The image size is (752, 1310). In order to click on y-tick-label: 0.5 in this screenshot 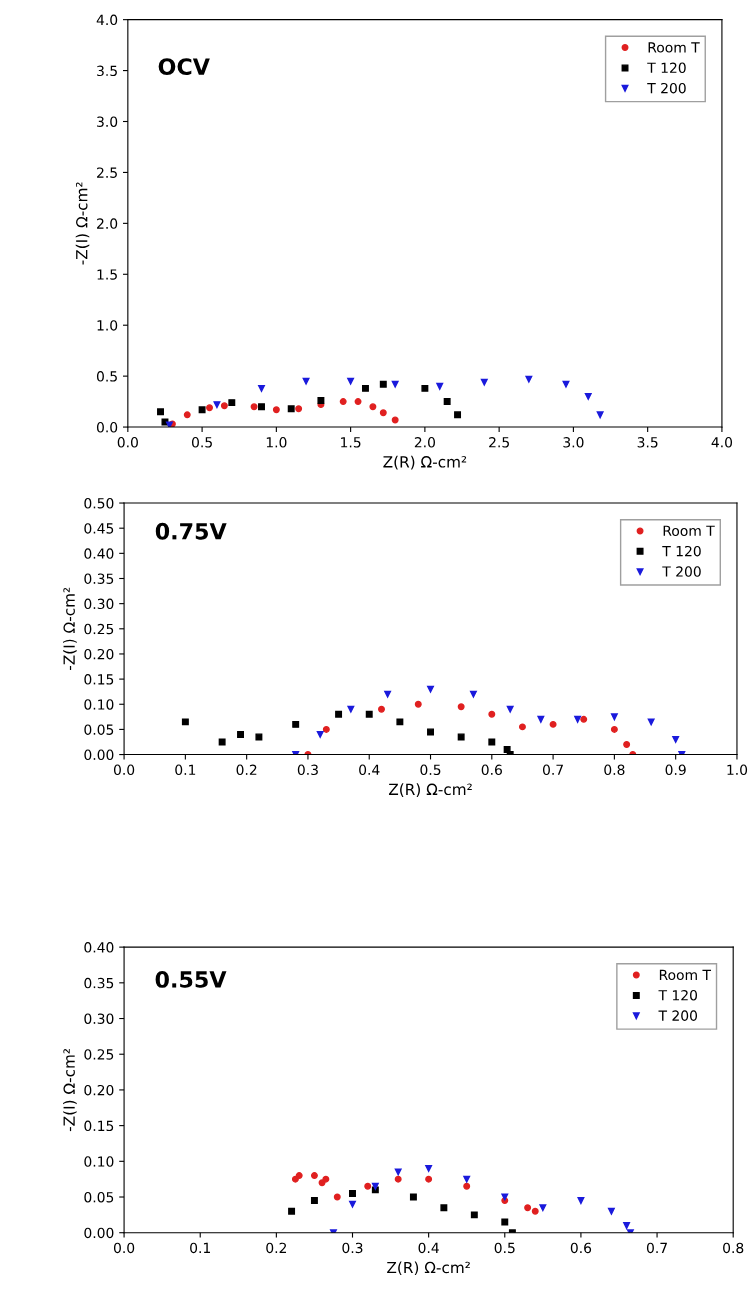, I will do `click(106, 376)`.